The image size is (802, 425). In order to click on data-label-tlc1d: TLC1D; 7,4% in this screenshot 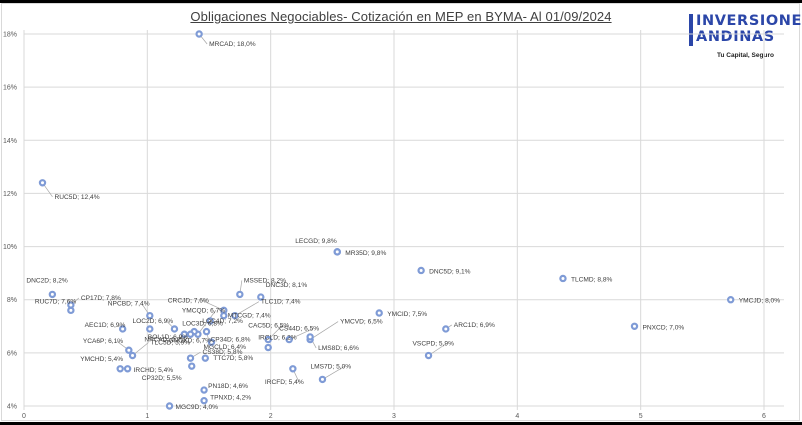, I will do `click(281, 302)`.